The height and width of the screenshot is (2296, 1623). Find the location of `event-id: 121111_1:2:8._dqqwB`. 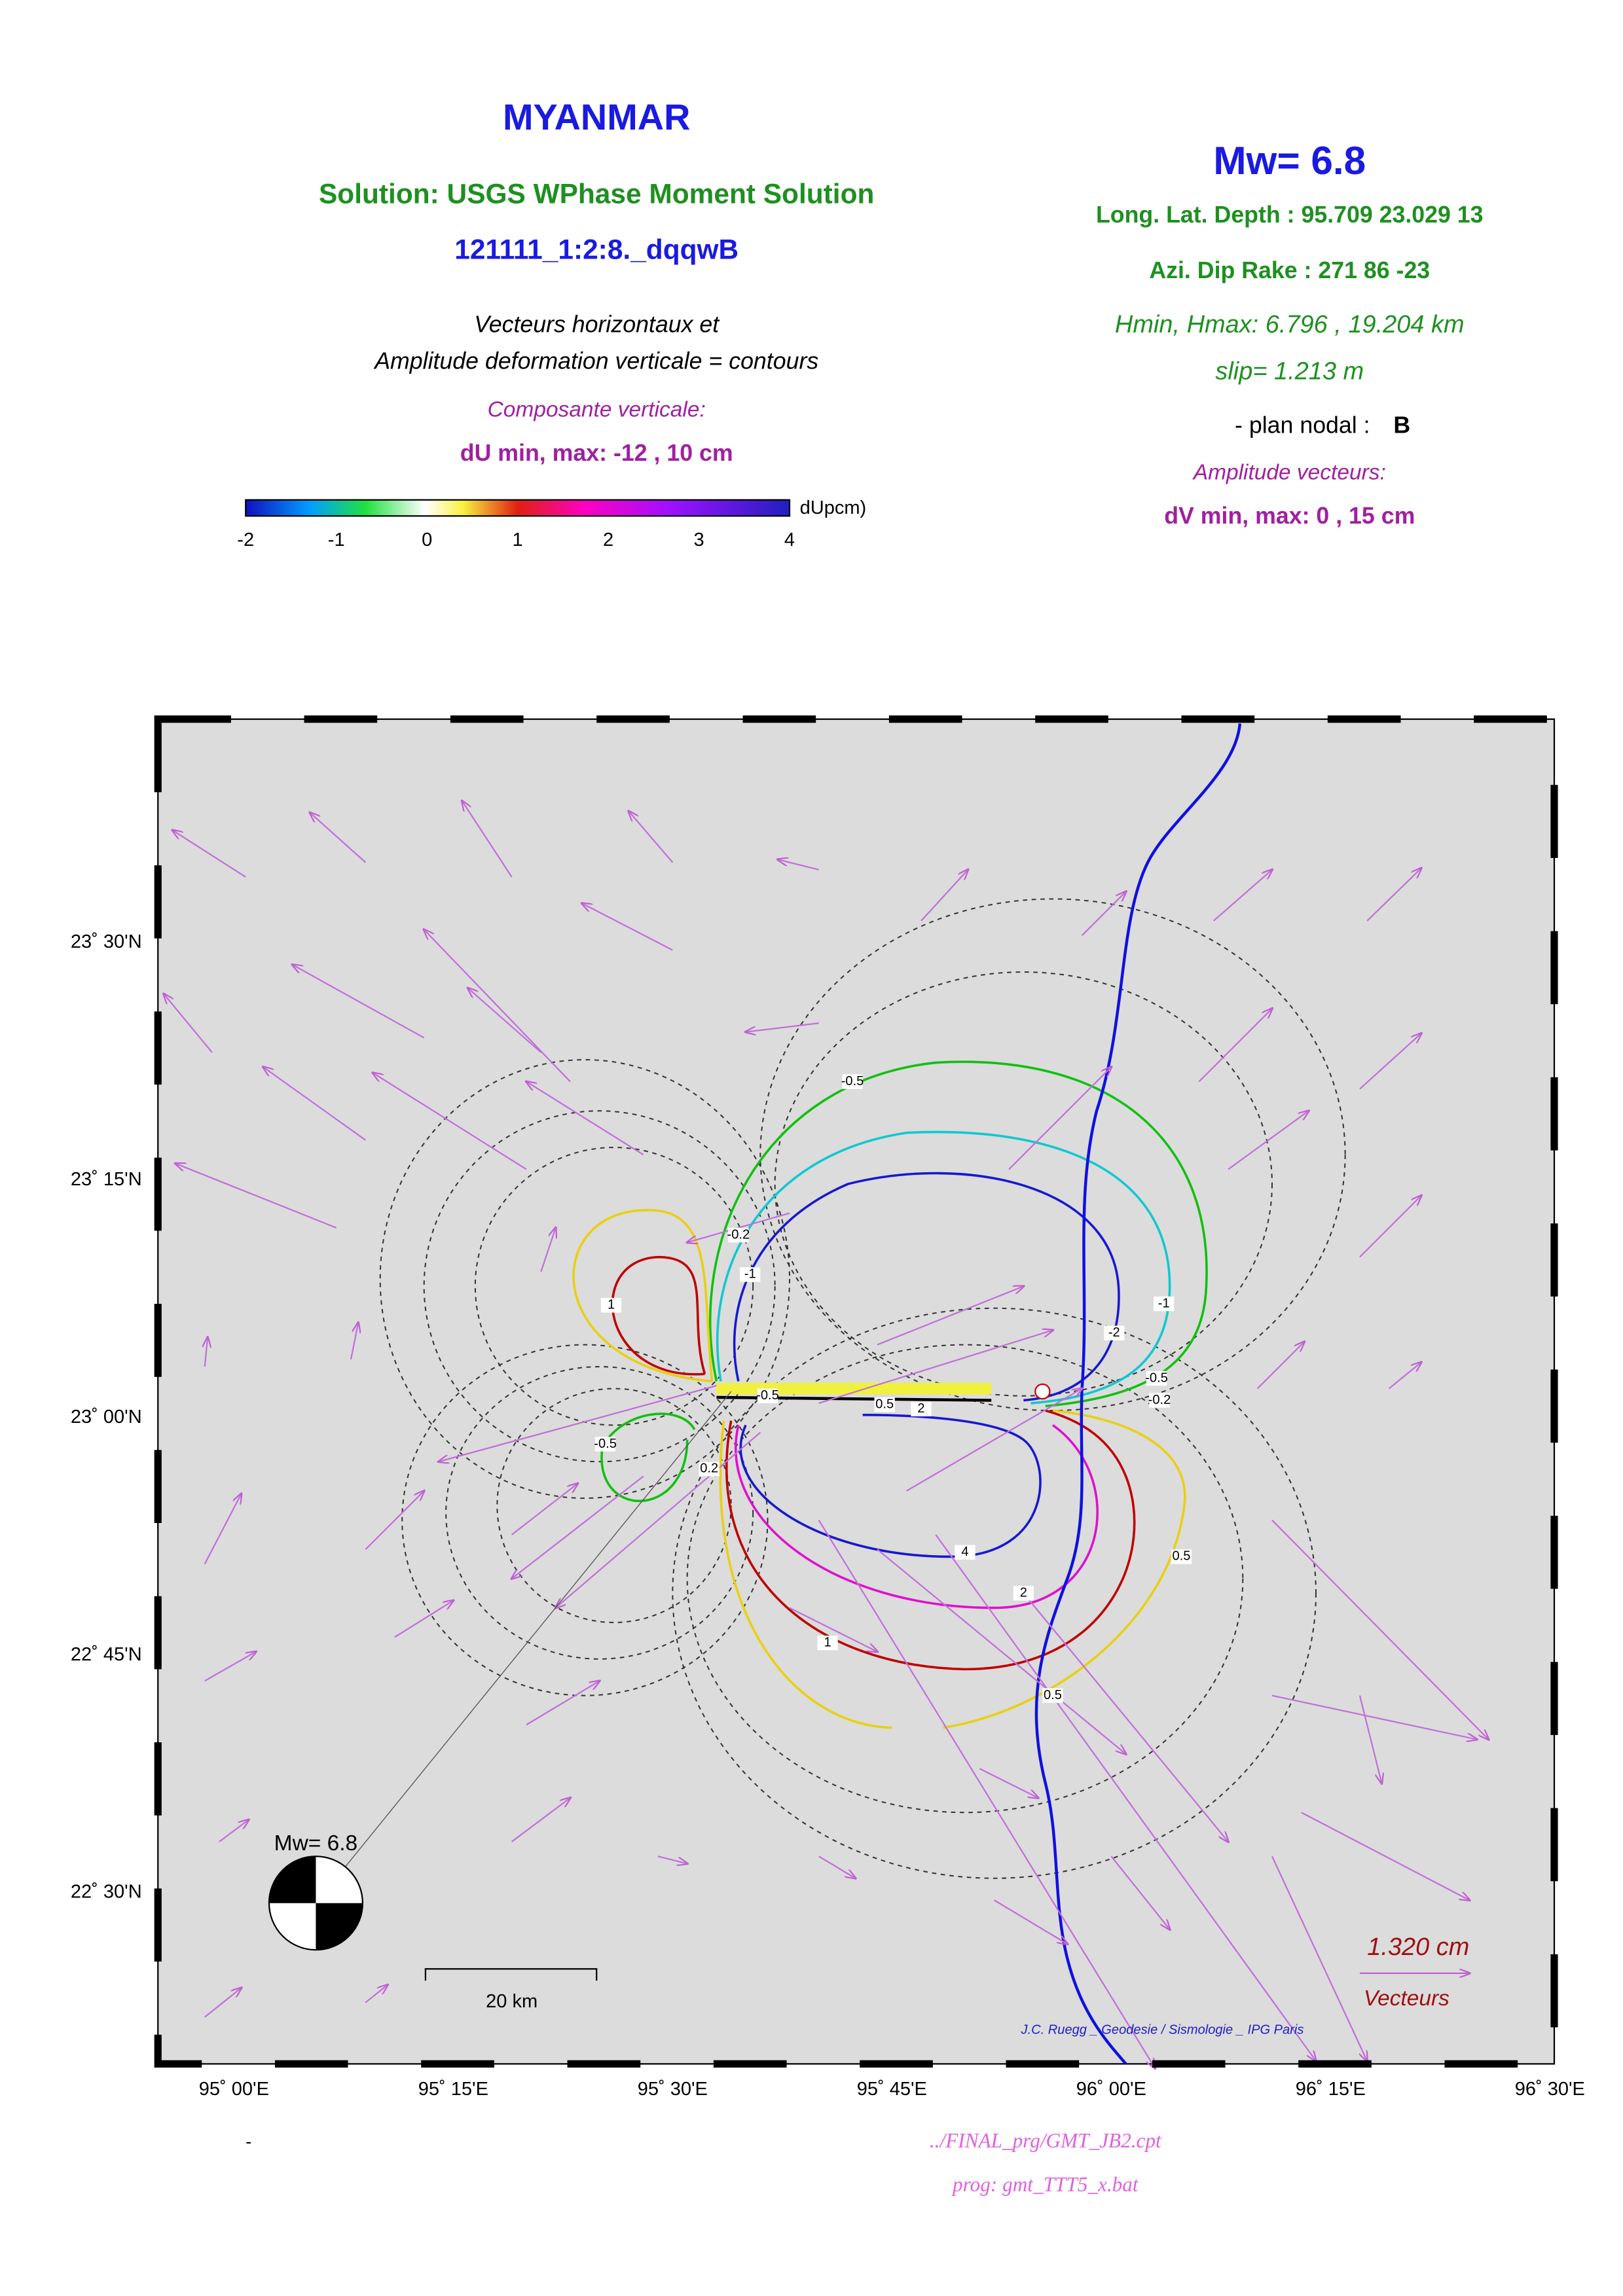

event-id: 121111_1:2:8._dqqwB is located at coordinates (596, 249).